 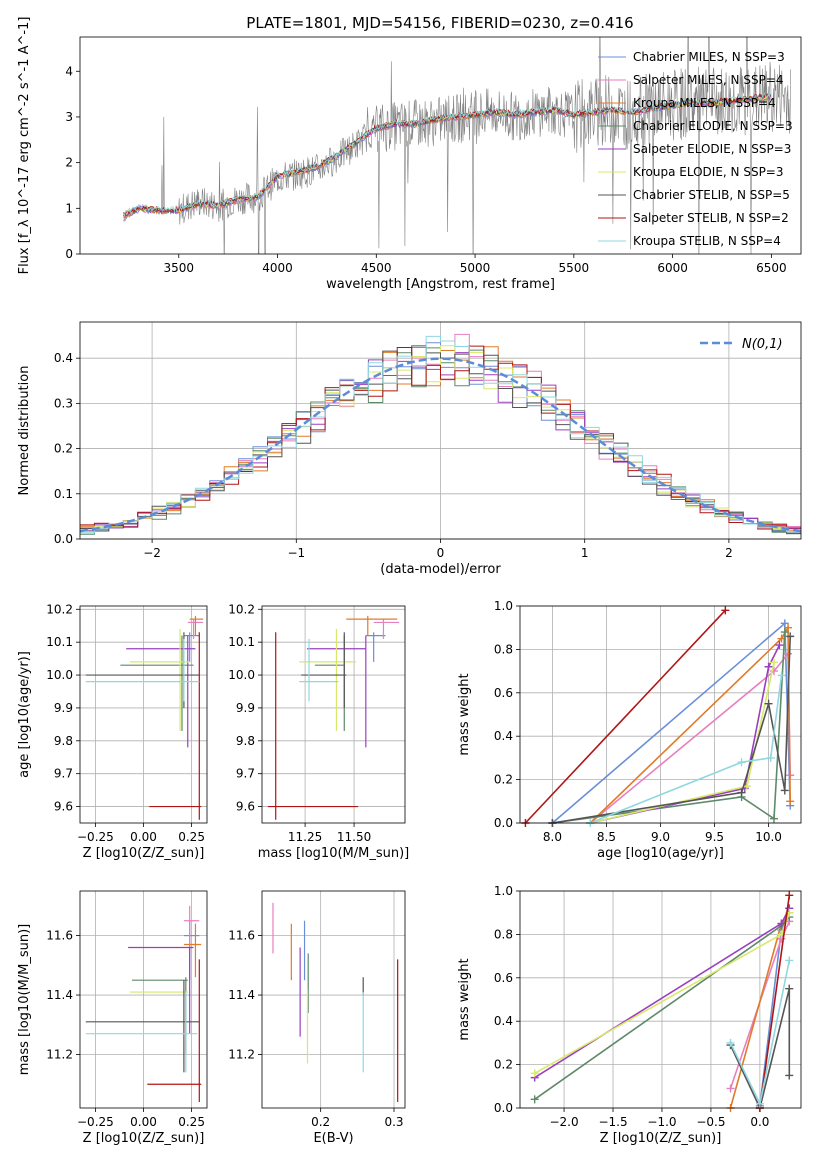 I want to click on legend-label: Chabrier MILES, N SSP=3, so click(x=709, y=57).